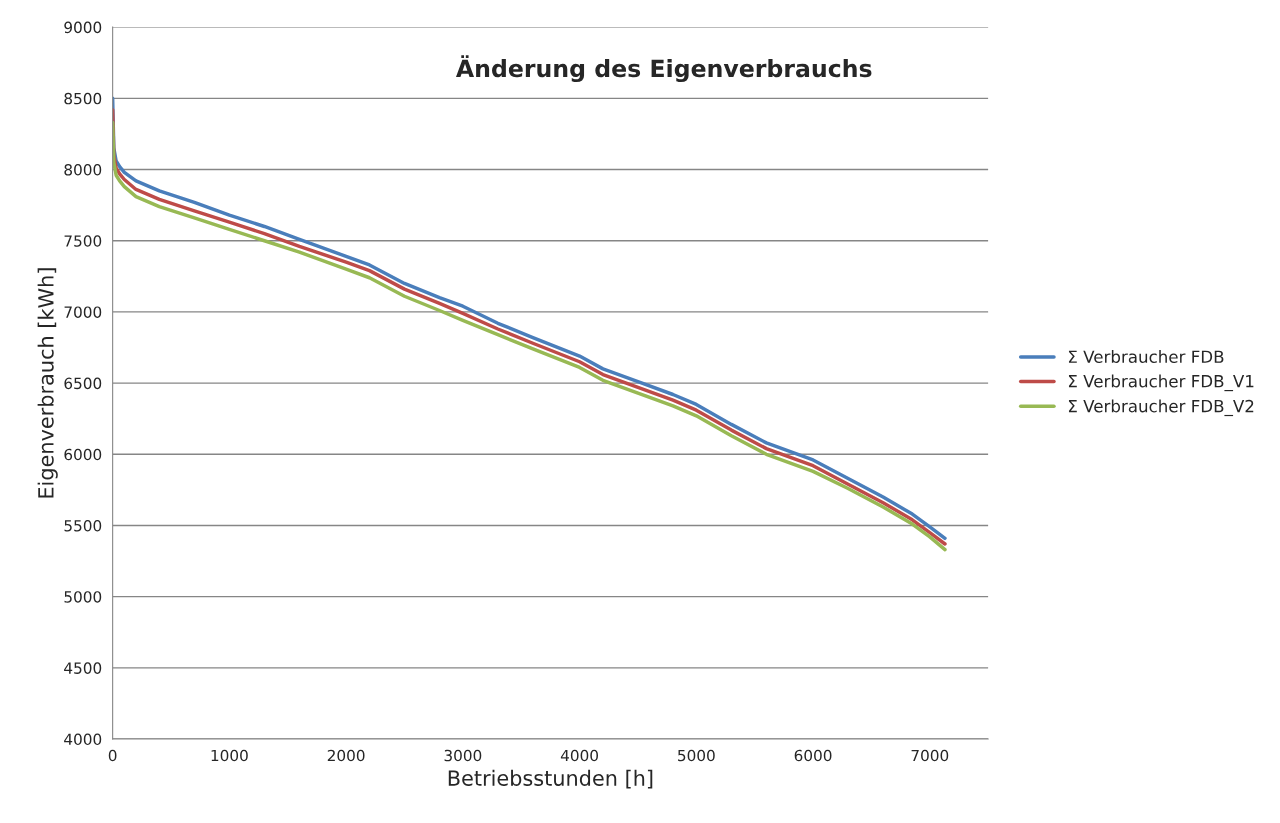  Describe the element at coordinates (83, 525) in the screenshot. I see `y-tick-label: 5500` at that location.